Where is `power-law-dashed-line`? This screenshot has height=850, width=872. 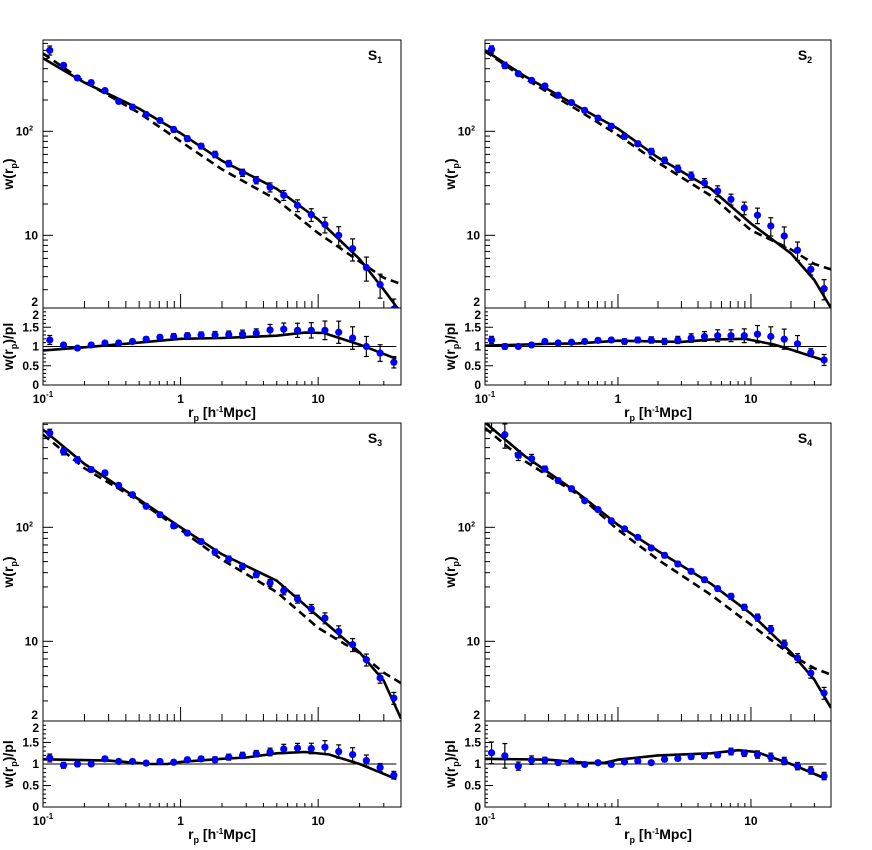 power-law-dashed-line is located at coordinates (658, 160).